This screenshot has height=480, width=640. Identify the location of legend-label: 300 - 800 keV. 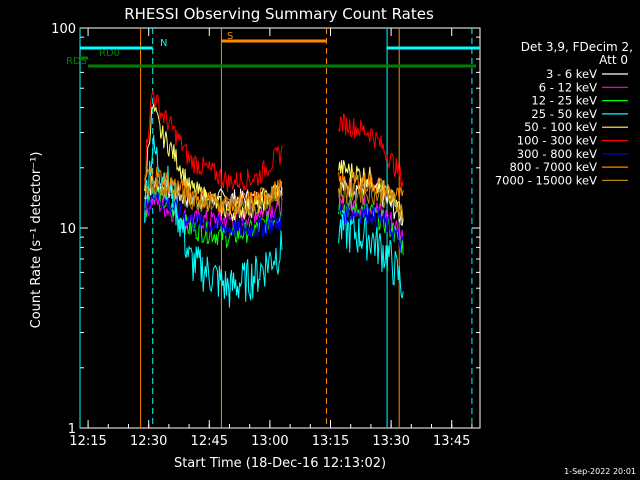
(557, 154).